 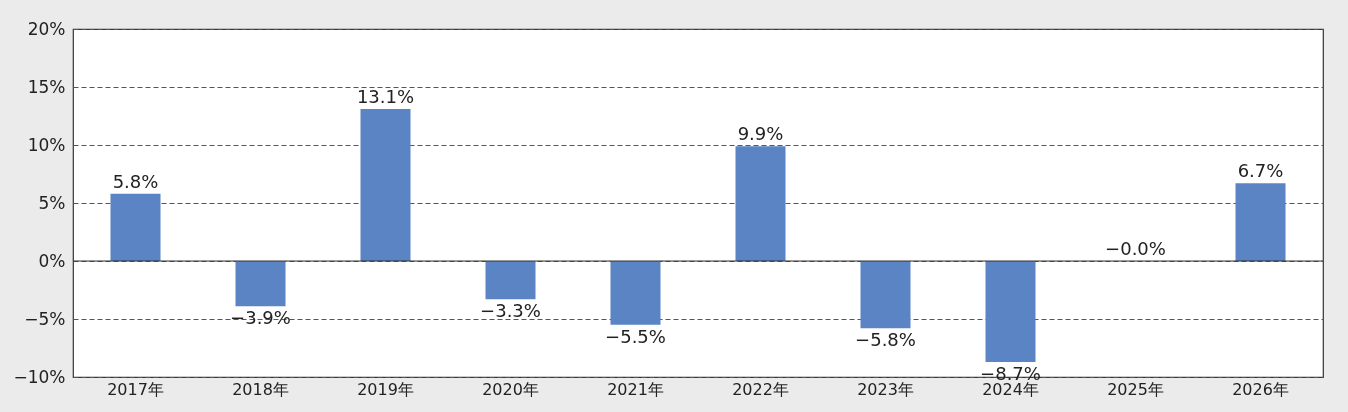 What do you see at coordinates (135, 389) in the screenshot?
I see `x-tick-label: 2017年` at bounding box center [135, 389].